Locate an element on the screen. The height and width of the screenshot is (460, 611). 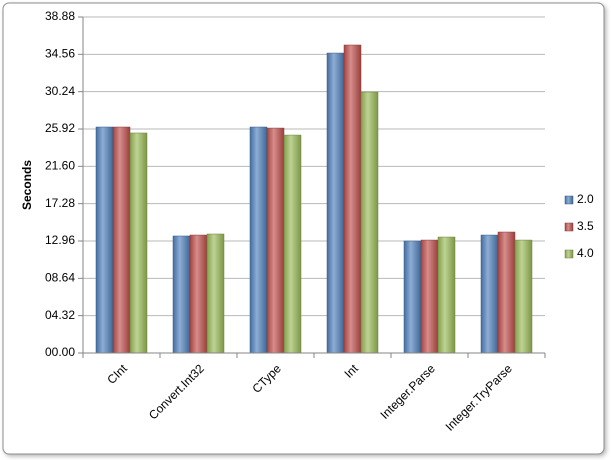
y-tick-label: 12.96 is located at coordinates (60, 240).